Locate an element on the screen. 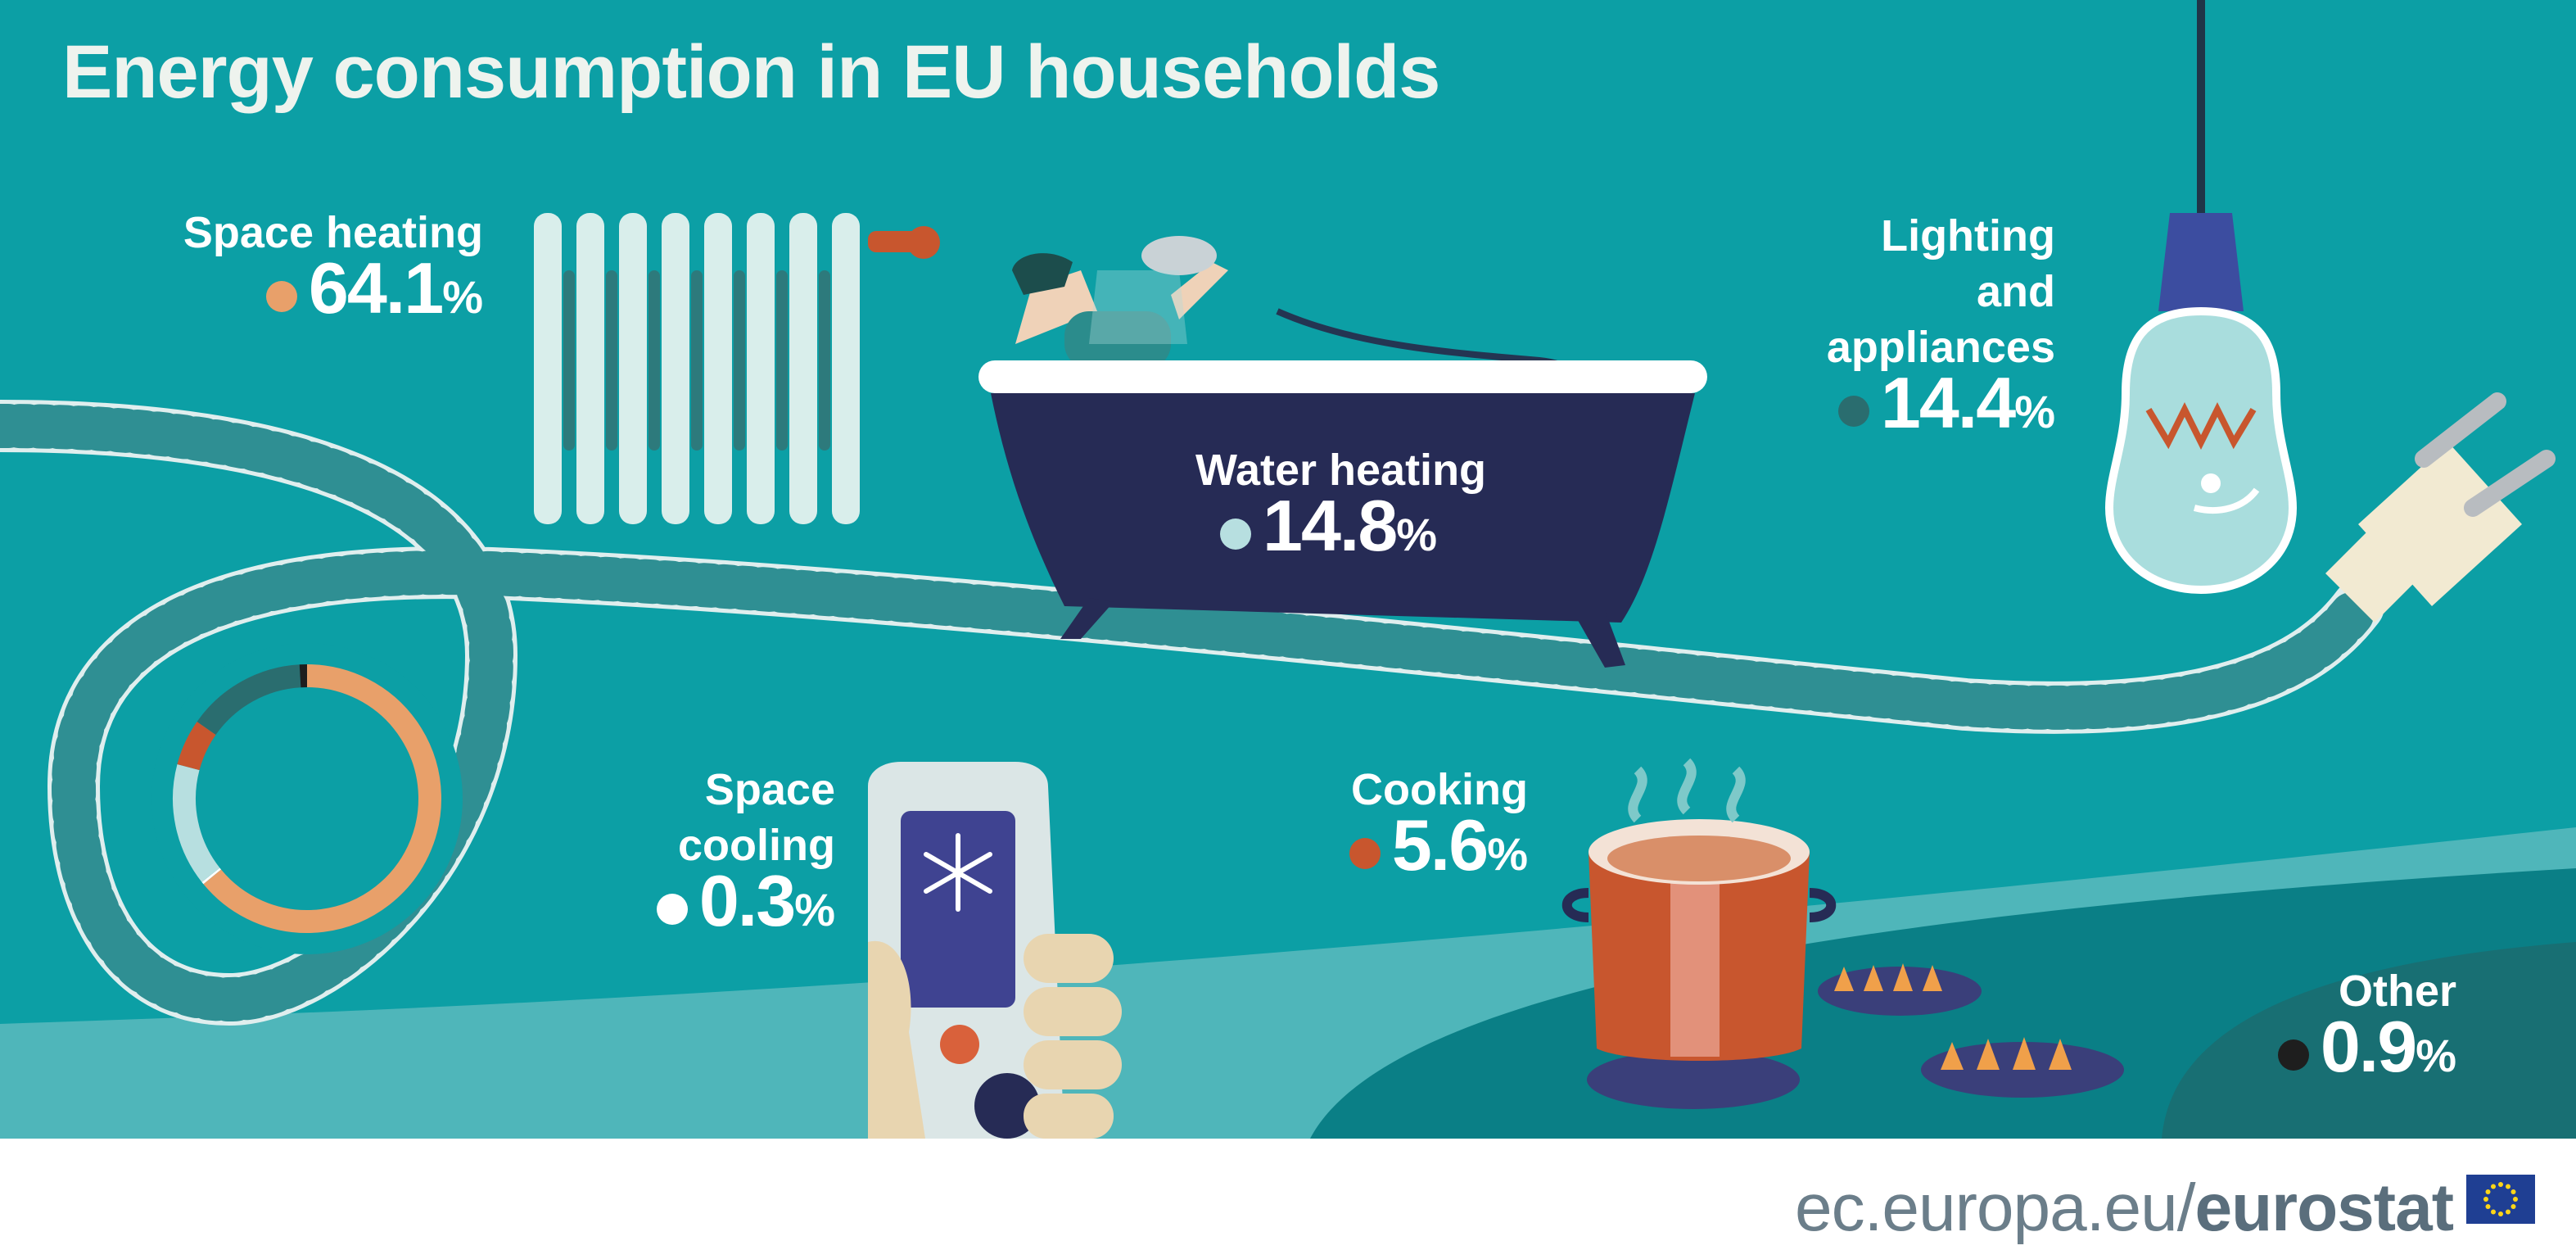 Image resolution: width=2576 pixels, height=1250 pixels. footer: ec.europa.eu/eurostat is located at coordinates (1288, 1195).